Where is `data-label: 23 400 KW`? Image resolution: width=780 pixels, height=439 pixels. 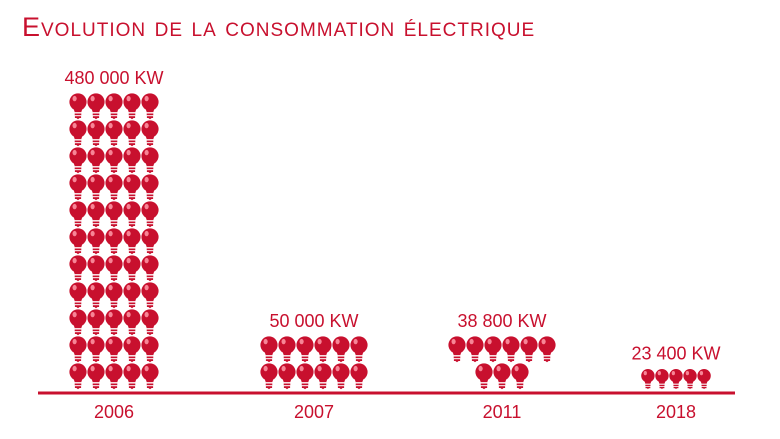
data-label: 23 400 KW is located at coordinates (675, 354).